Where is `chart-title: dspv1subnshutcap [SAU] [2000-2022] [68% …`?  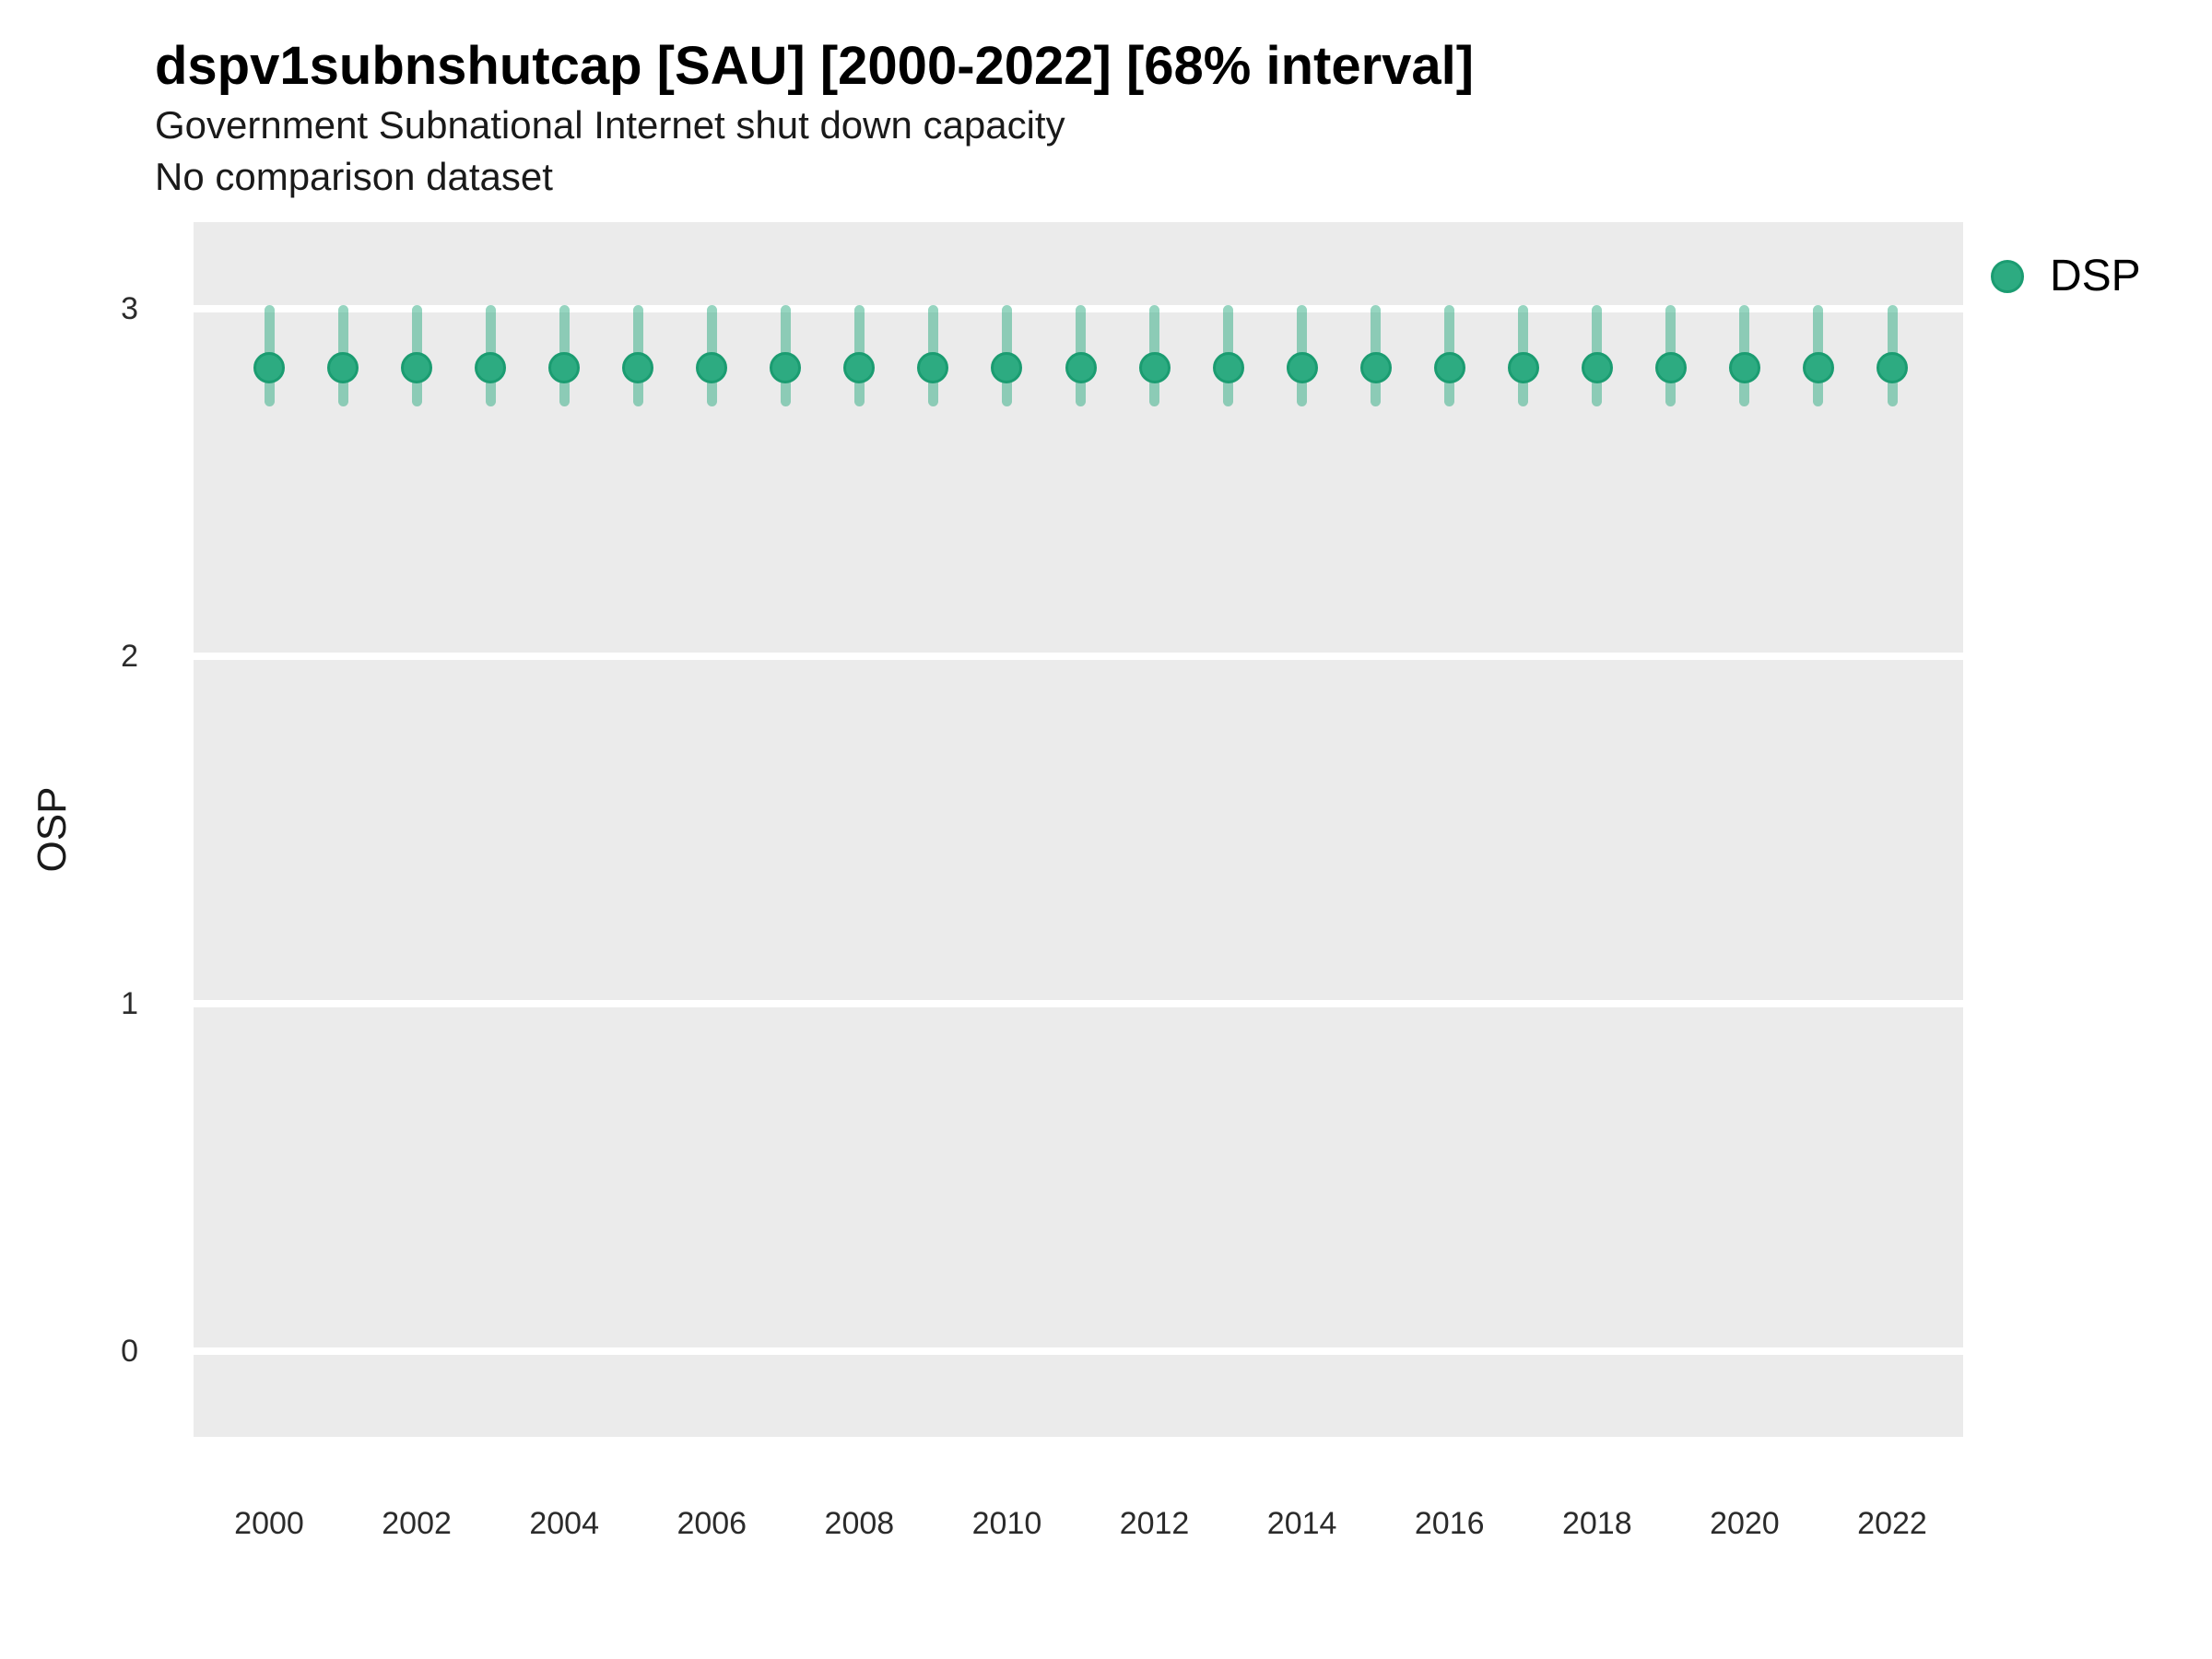 chart-title: dspv1subnshutcap [SAU] [2000-2022] [68% … is located at coordinates (815, 66).